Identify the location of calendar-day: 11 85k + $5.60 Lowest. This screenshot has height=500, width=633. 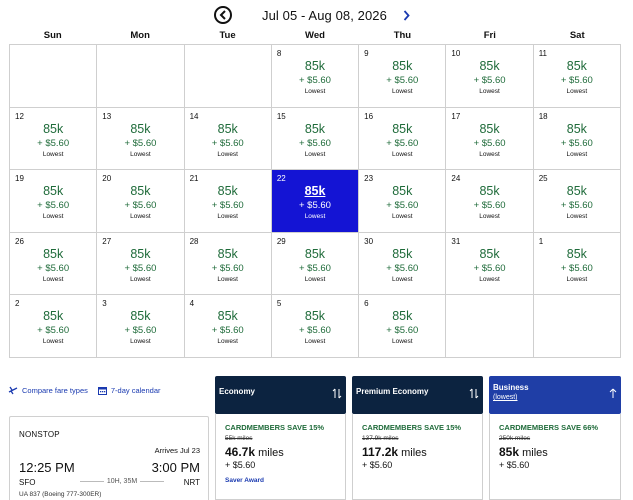
(577, 76).